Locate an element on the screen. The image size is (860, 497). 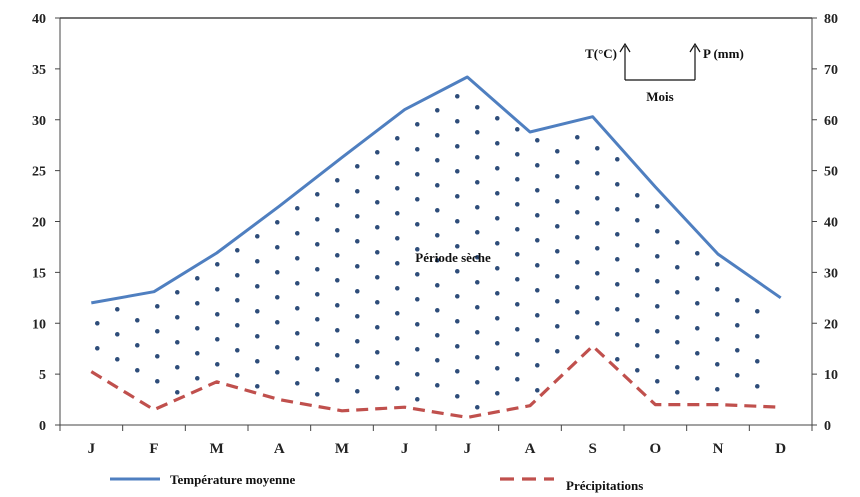
x-axis-key-label: Mois is located at coordinates (659, 96).